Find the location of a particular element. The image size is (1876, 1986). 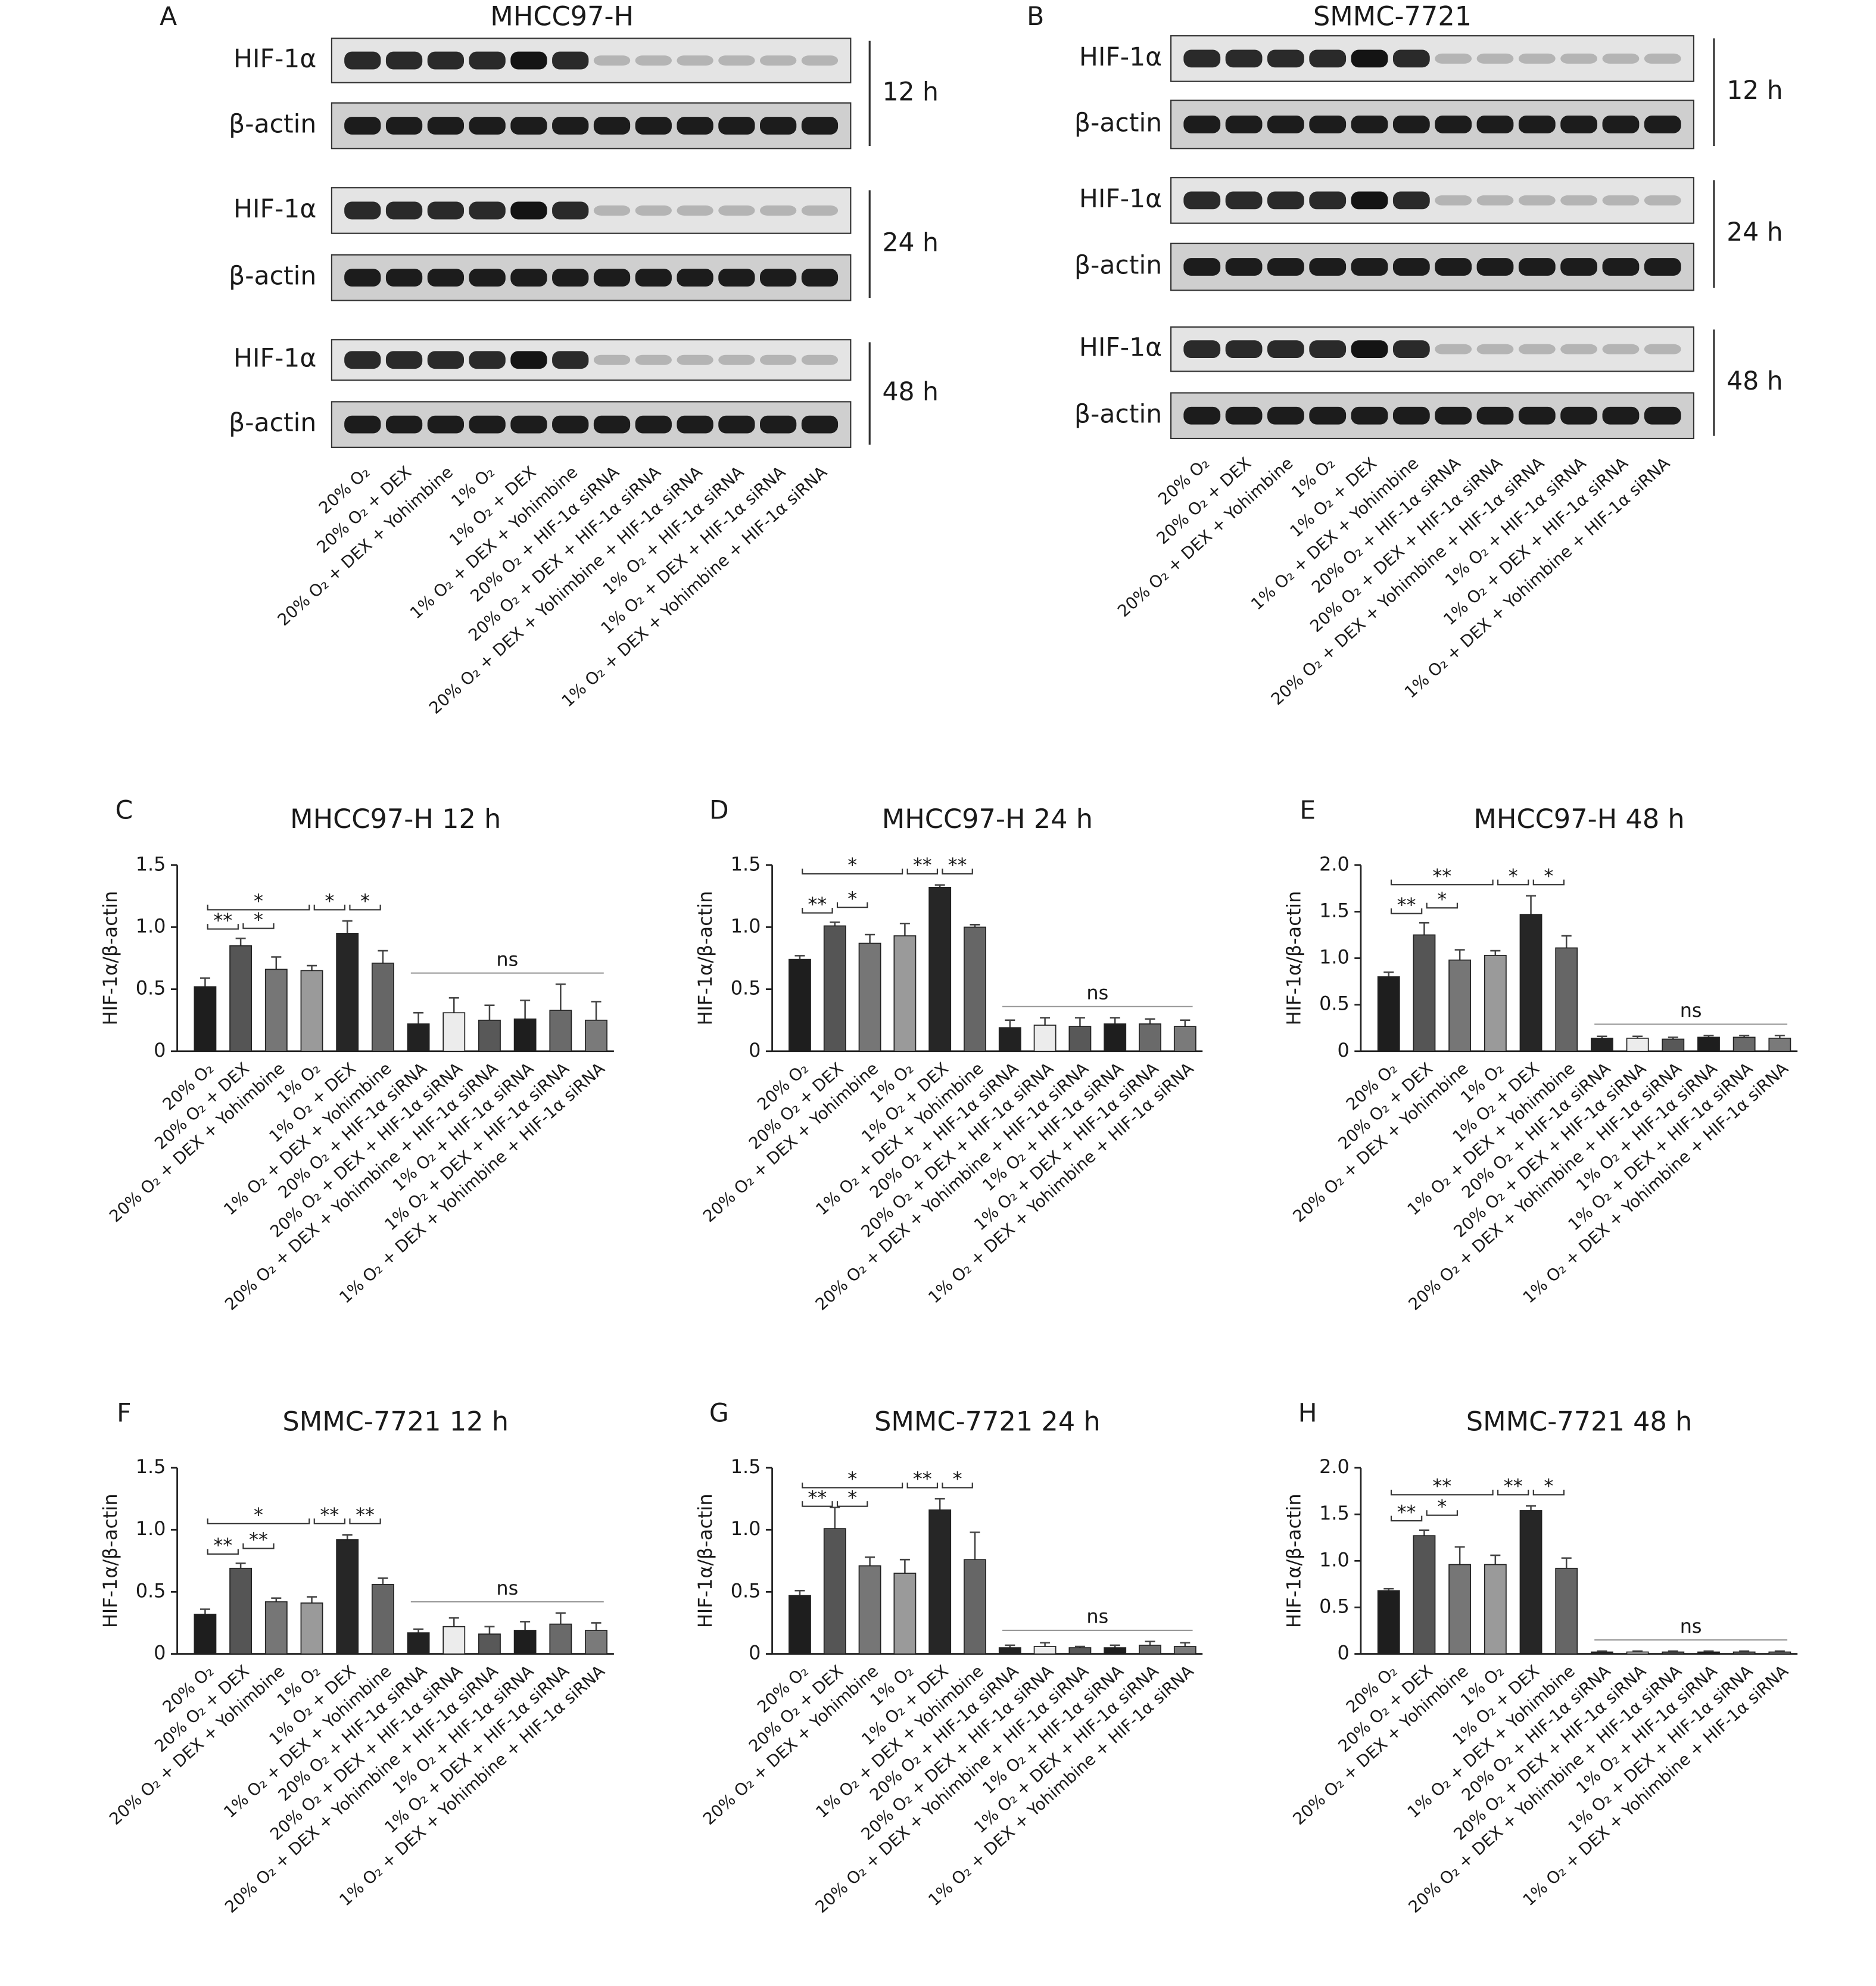

time-label: 12 h is located at coordinates (1755, 90).